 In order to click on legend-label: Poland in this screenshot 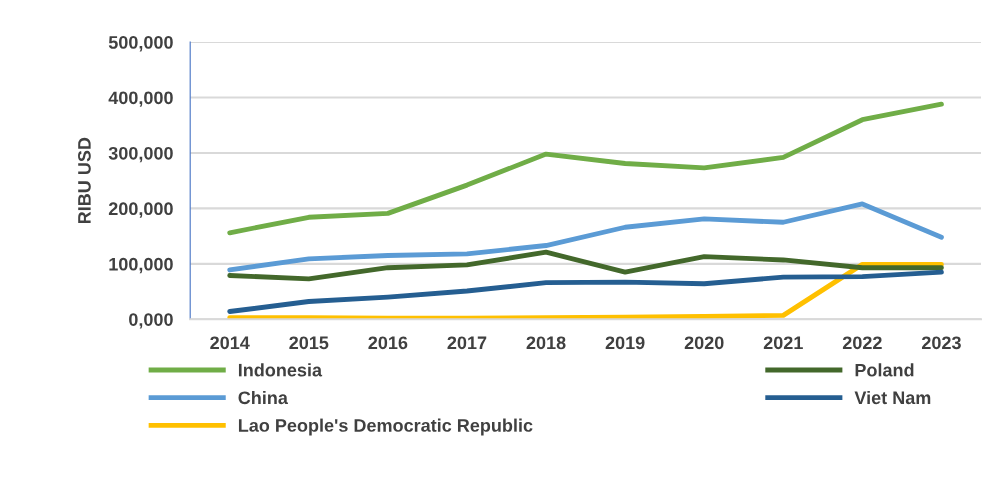, I will do `click(884, 370)`.